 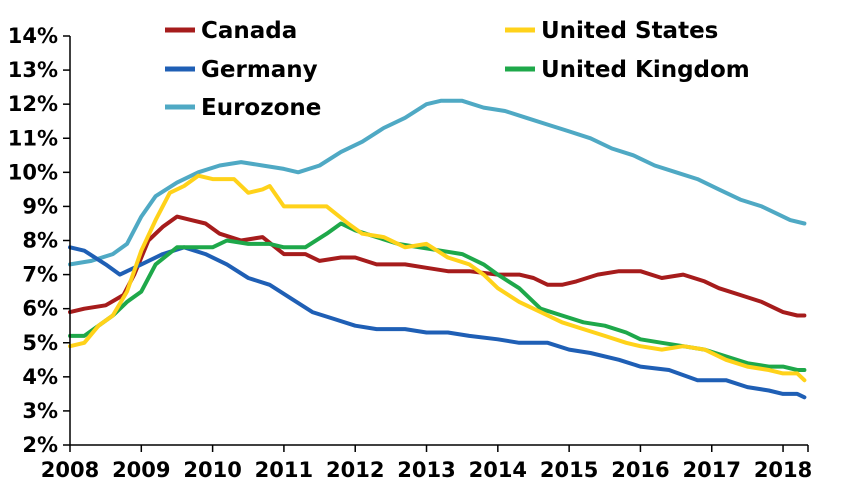 What do you see at coordinates (712, 470) in the screenshot?
I see `x-tick-label: 2017` at bounding box center [712, 470].